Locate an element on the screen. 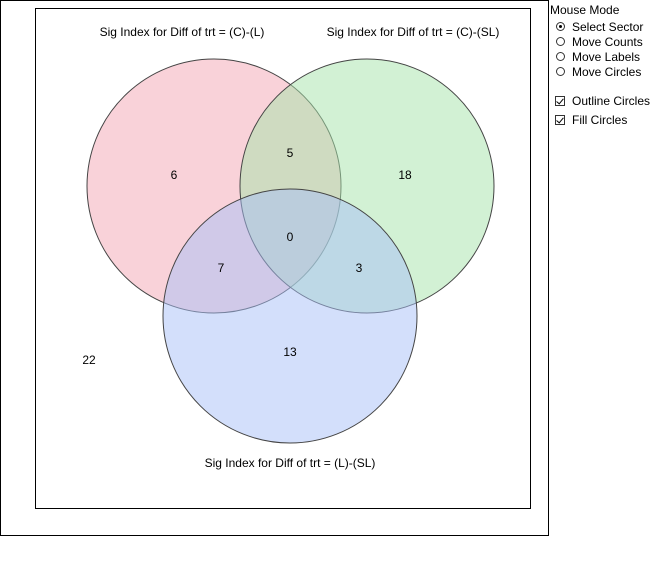 Image resolution: width=650 pixels, height=564 pixels. radio-move-labels is located at coordinates (560, 56).